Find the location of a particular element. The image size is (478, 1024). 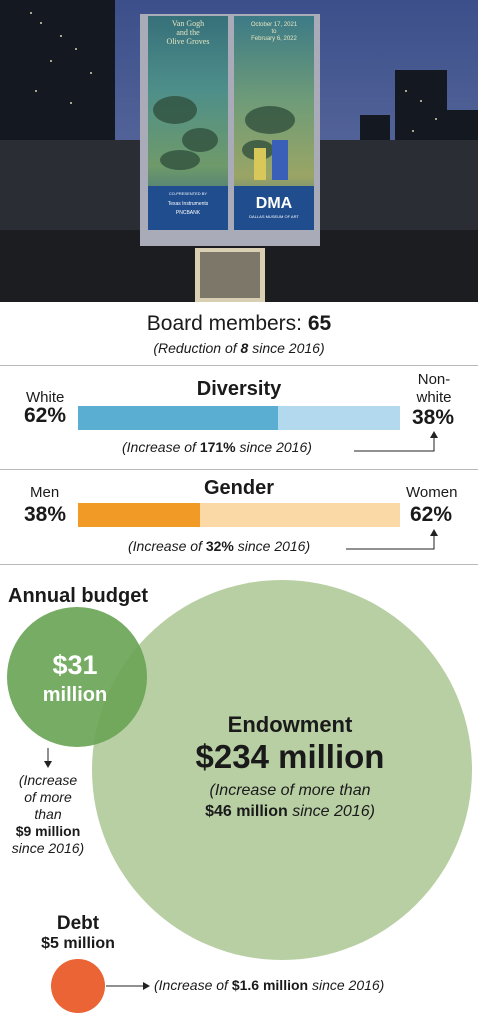

gender-note: (Increase of 32% since 2016) is located at coordinates (219, 546).